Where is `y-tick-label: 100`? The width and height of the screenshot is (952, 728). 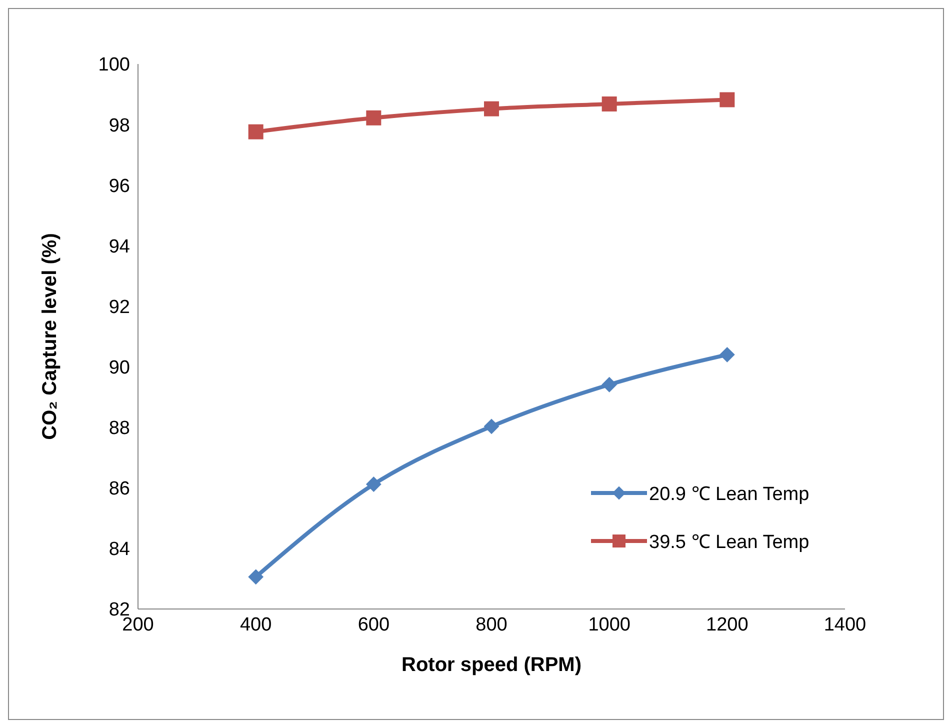 y-tick-label: 100 is located at coordinates (114, 65).